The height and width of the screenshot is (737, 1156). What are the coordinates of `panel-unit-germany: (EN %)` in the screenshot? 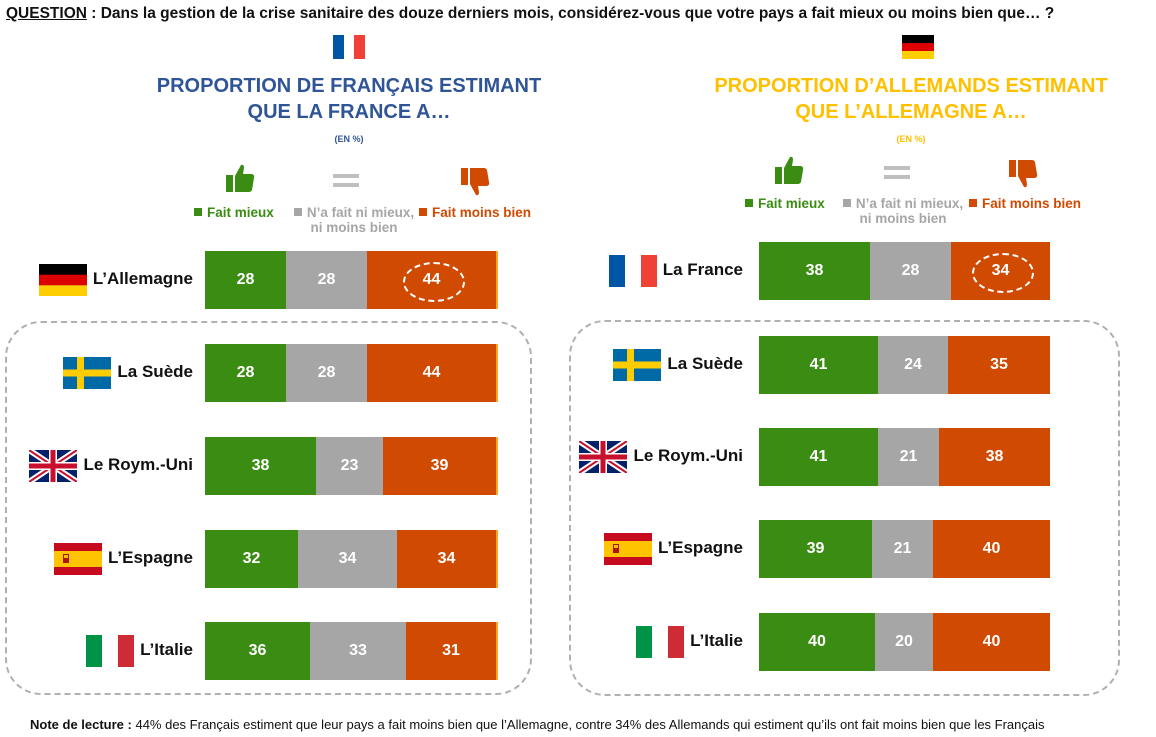 It's located at (911, 139).